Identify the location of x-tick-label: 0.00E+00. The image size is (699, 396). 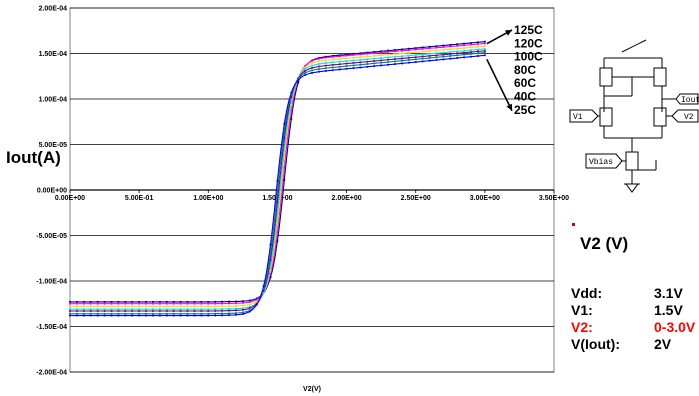
(70, 198).